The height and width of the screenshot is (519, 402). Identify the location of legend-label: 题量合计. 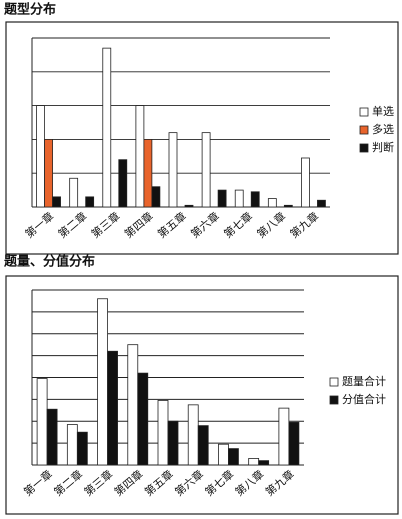
(364, 381).